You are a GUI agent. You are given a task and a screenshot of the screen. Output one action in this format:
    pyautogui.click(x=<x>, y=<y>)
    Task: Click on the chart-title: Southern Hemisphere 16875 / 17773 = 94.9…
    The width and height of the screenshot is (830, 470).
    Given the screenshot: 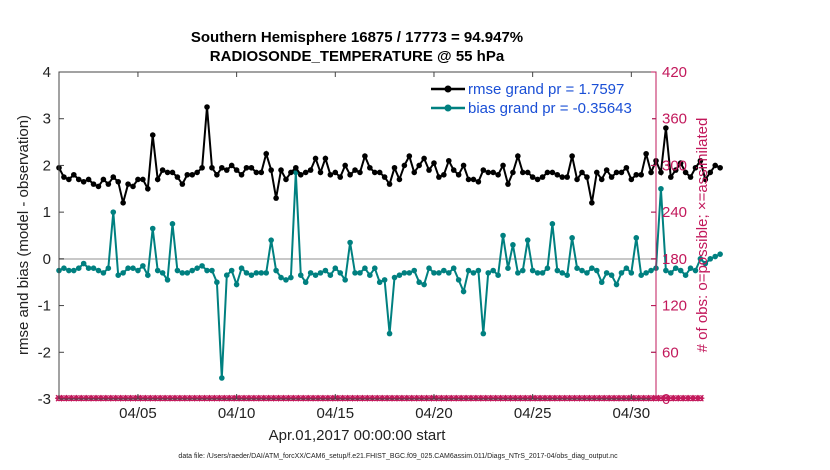 What is the action you would take?
    pyautogui.click(x=357, y=37)
    